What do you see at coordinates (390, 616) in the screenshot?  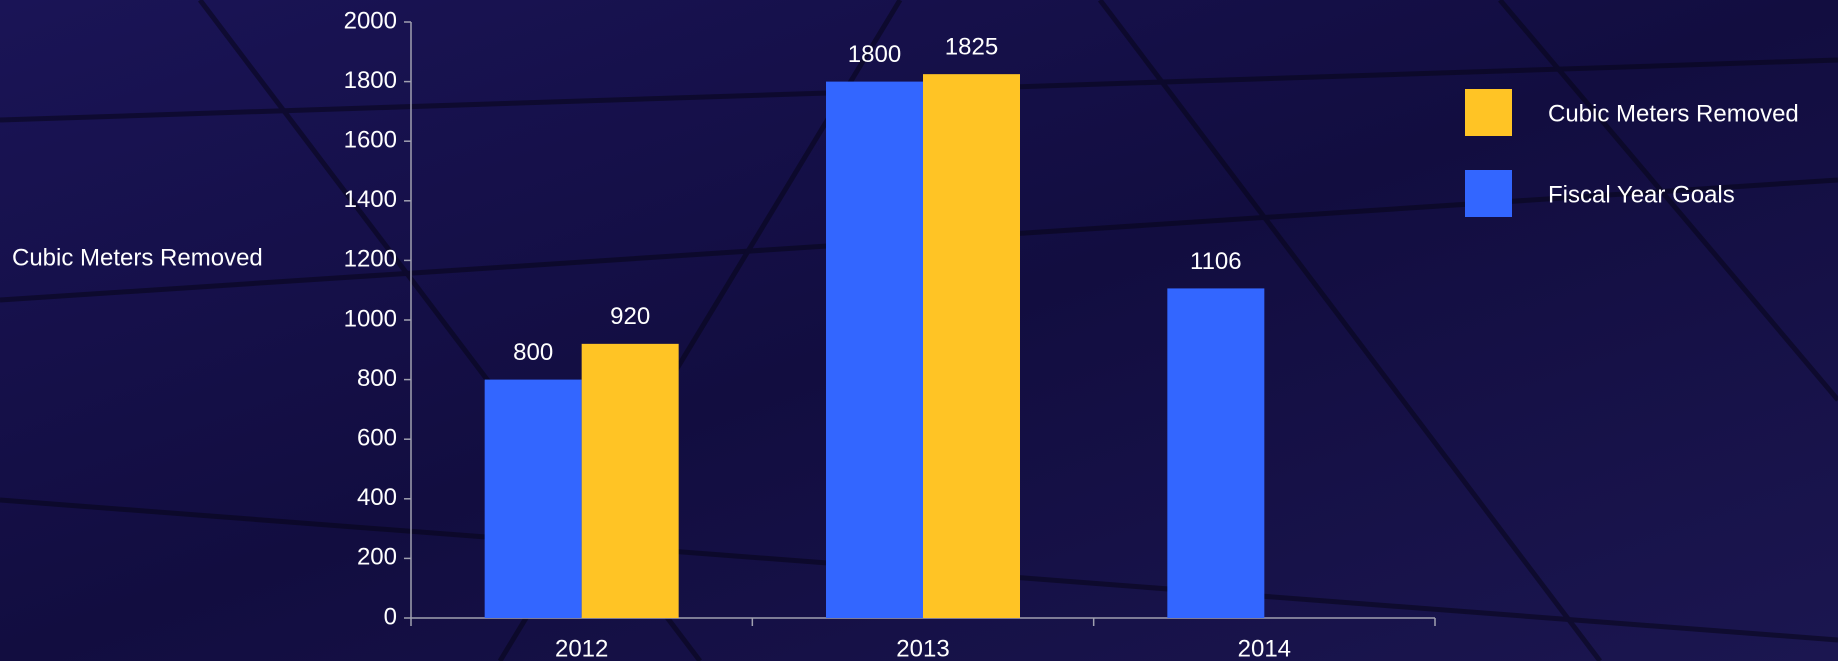 I see `y-tick-label: 0` at bounding box center [390, 616].